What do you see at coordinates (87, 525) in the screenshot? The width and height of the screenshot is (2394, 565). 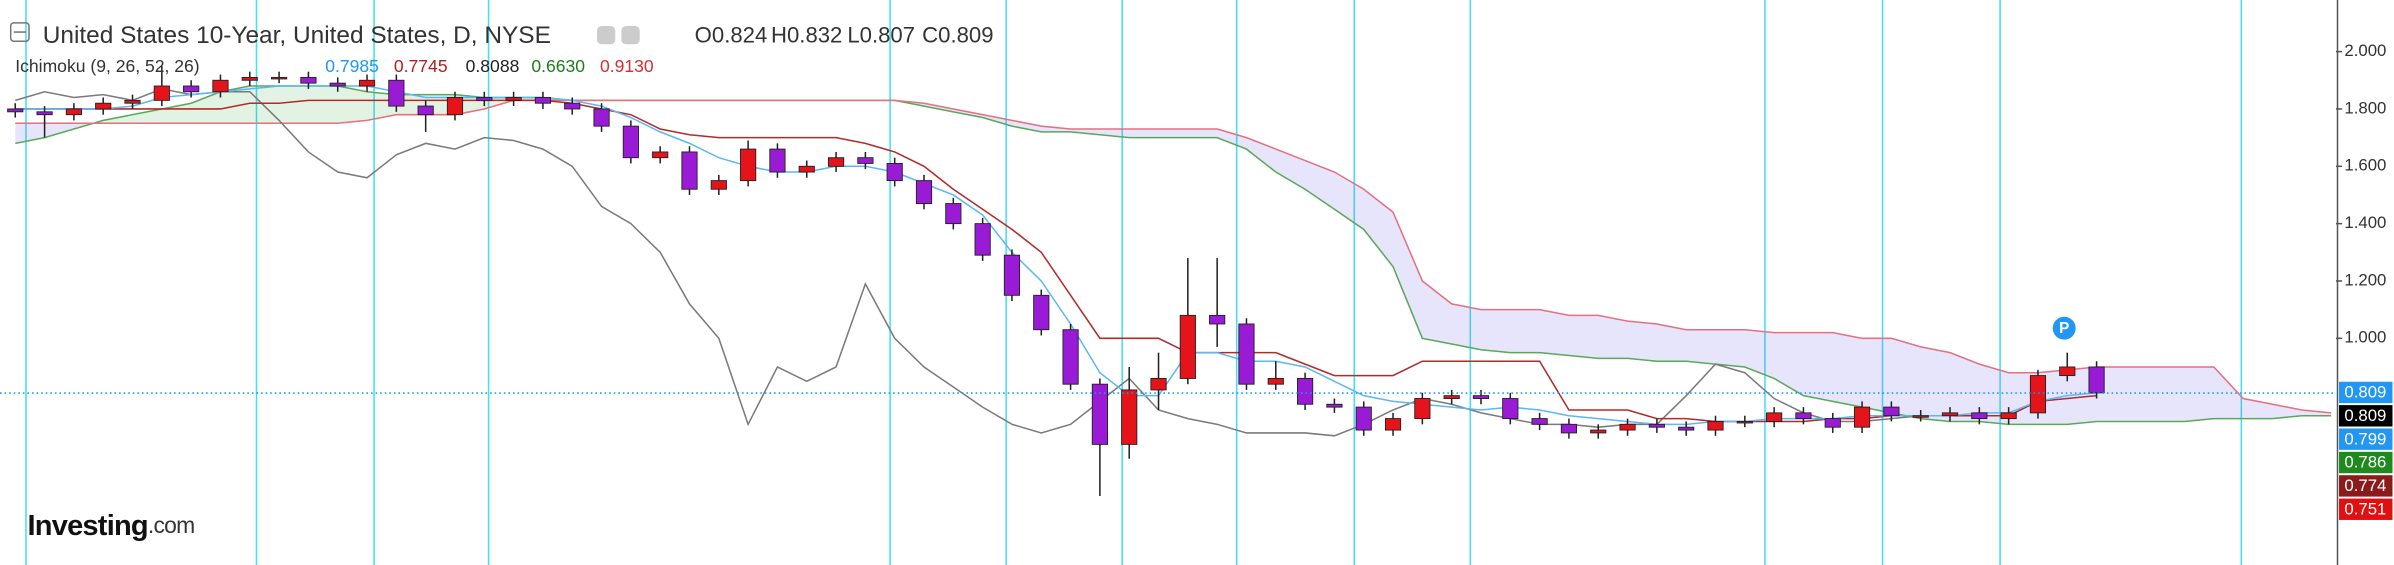 I see `logo-main: Investing` at bounding box center [87, 525].